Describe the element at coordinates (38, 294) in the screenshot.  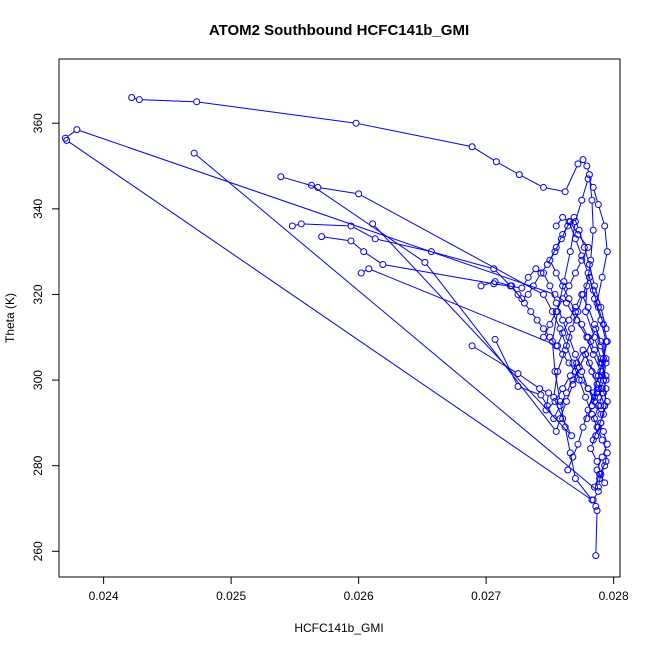
I see `y-tick-label: 320` at that location.